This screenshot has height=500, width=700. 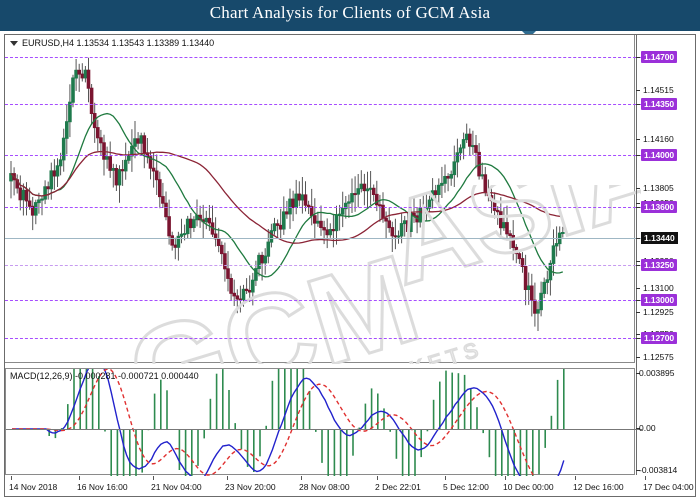 I want to click on time-axis-label: 2 Dec 22:01, so click(x=398, y=487).